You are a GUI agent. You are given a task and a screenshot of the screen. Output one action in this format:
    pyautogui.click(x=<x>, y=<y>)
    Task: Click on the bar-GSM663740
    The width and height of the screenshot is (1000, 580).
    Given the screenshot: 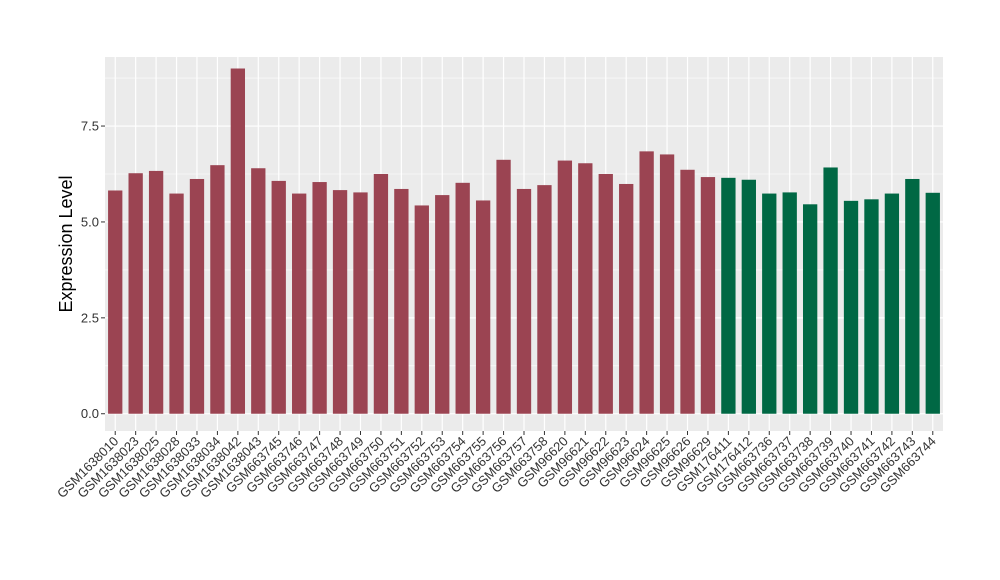 What is the action you would take?
    pyautogui.click(x=851, y=307)
    